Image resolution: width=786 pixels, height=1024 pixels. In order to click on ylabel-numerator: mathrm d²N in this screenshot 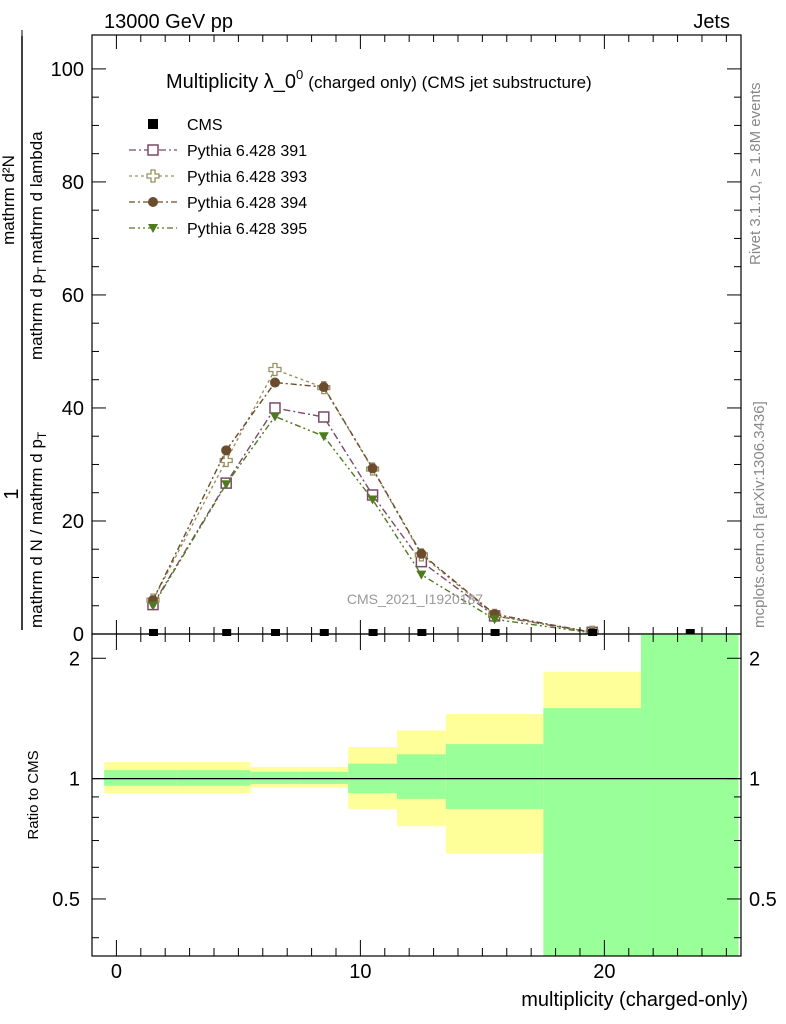, I will do `click(9, 200)`.